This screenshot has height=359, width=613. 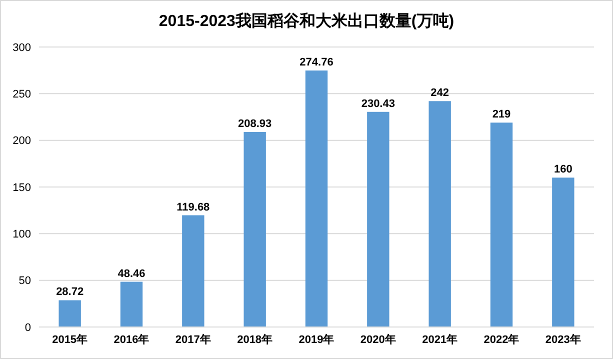 What do you see at coordinates (563, 170) in the screenshot?
I see `data-label: 160` at bounding box center [563, 170].